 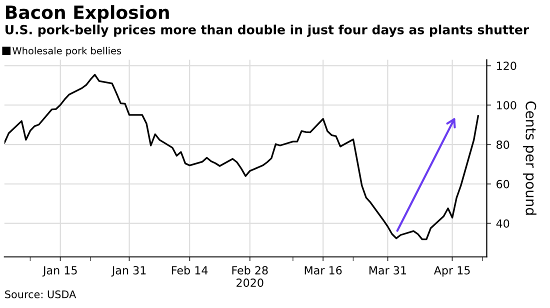 What do you see at coordinates (40, 294) in the screenshot?
I see `source-note: Source: USDA` at bounding box center [40, 294].